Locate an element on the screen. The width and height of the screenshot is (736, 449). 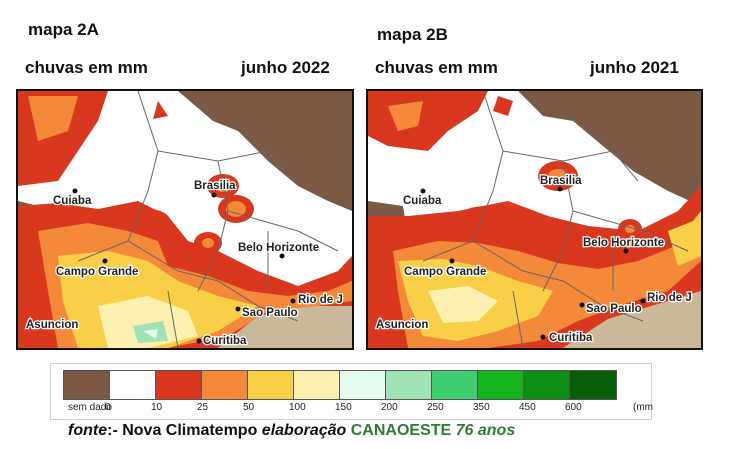
map-2b-period: junho 2021 is located at coordinates (634, 67).